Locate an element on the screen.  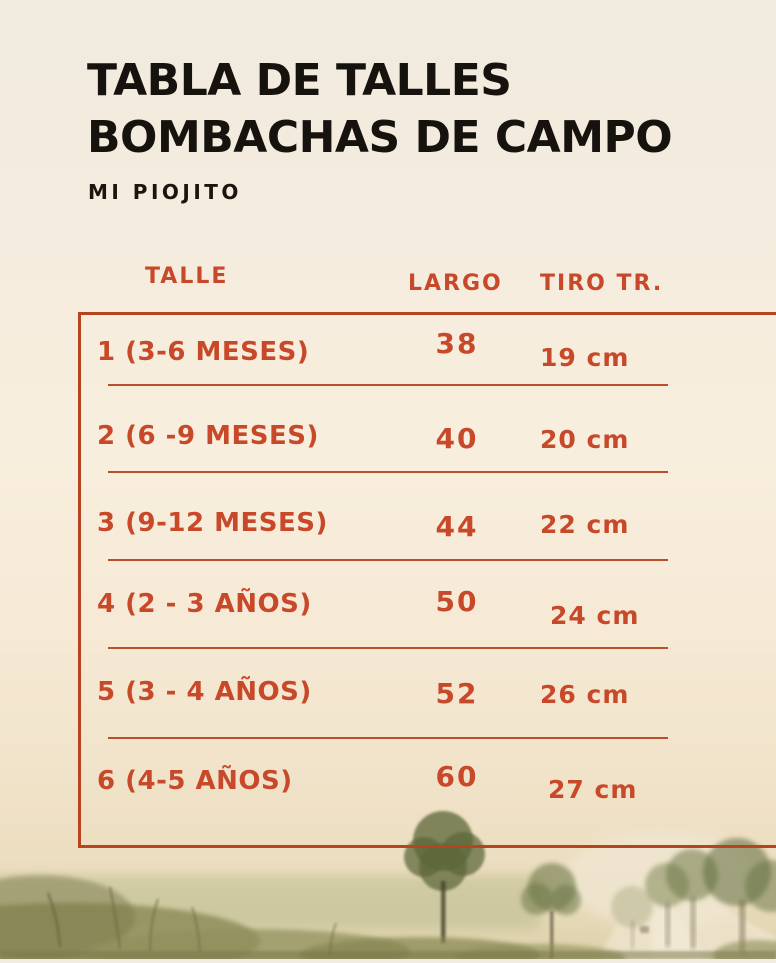
cell-talle: 3 (9-12 MESES) is located at coordinates (212, 523).